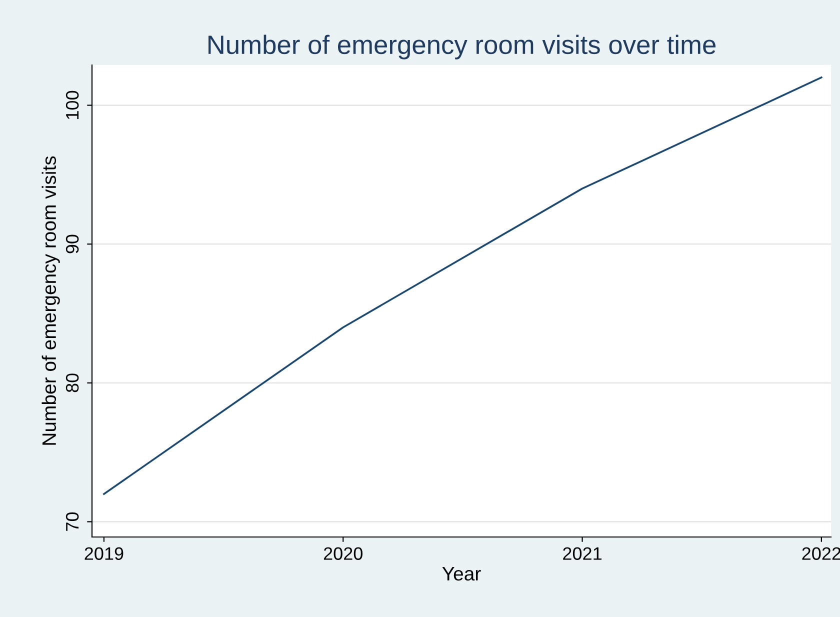 This screenshot has width=840, height=617. Describe the element at coordinates (72, 104) in the screenshot. I see `y-tick-label: 100` at that location.